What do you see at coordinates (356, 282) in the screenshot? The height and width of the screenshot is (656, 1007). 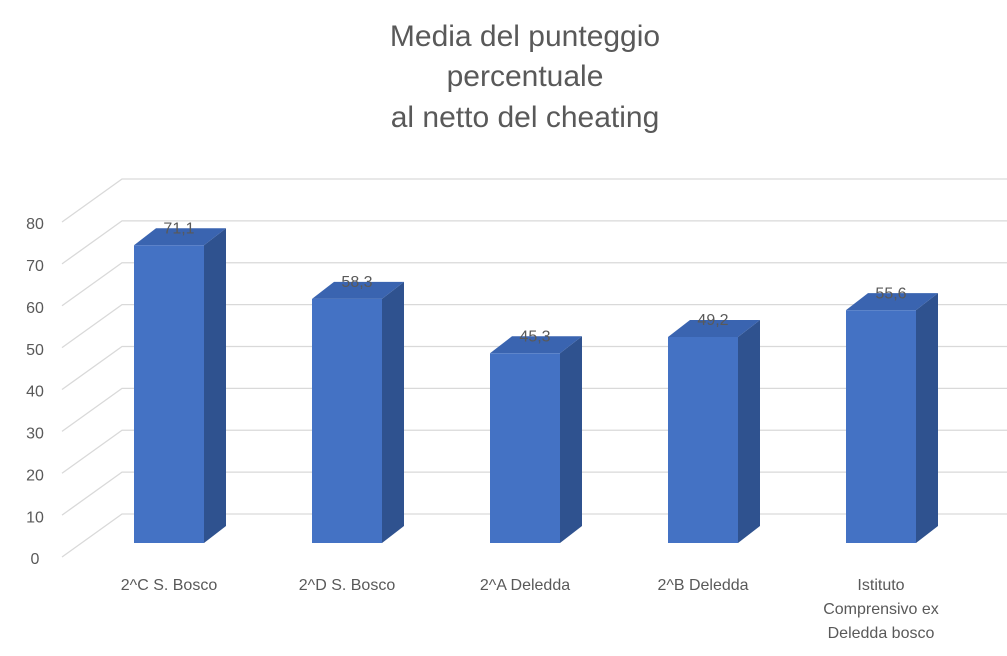 I see `value-label: 58,3` at bounding box center [356, 282].